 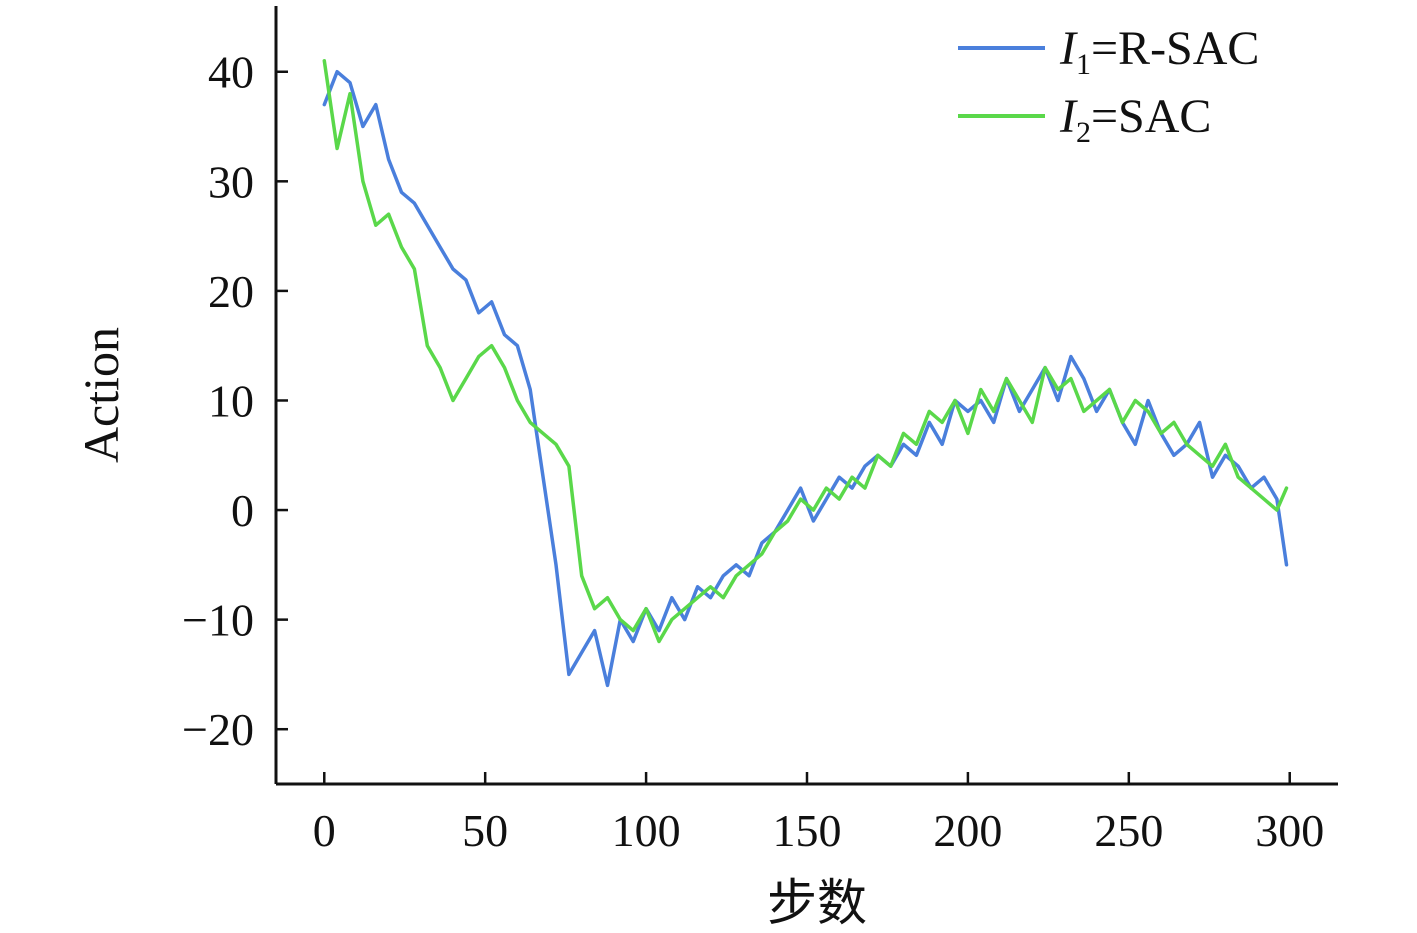 I want to click on legend: I1=R-SAC I2=SAC, so click(x=1108, y=85).